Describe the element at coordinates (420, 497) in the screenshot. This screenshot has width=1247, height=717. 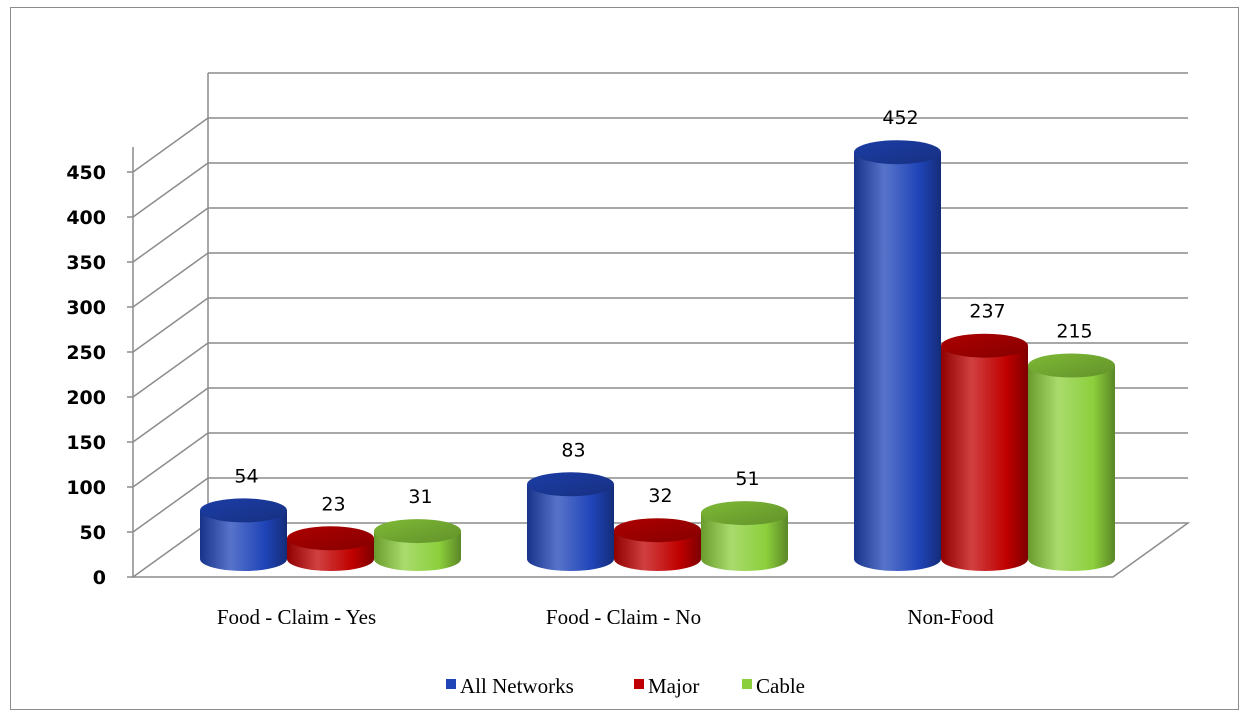
I see `data-label: 31` at that location.